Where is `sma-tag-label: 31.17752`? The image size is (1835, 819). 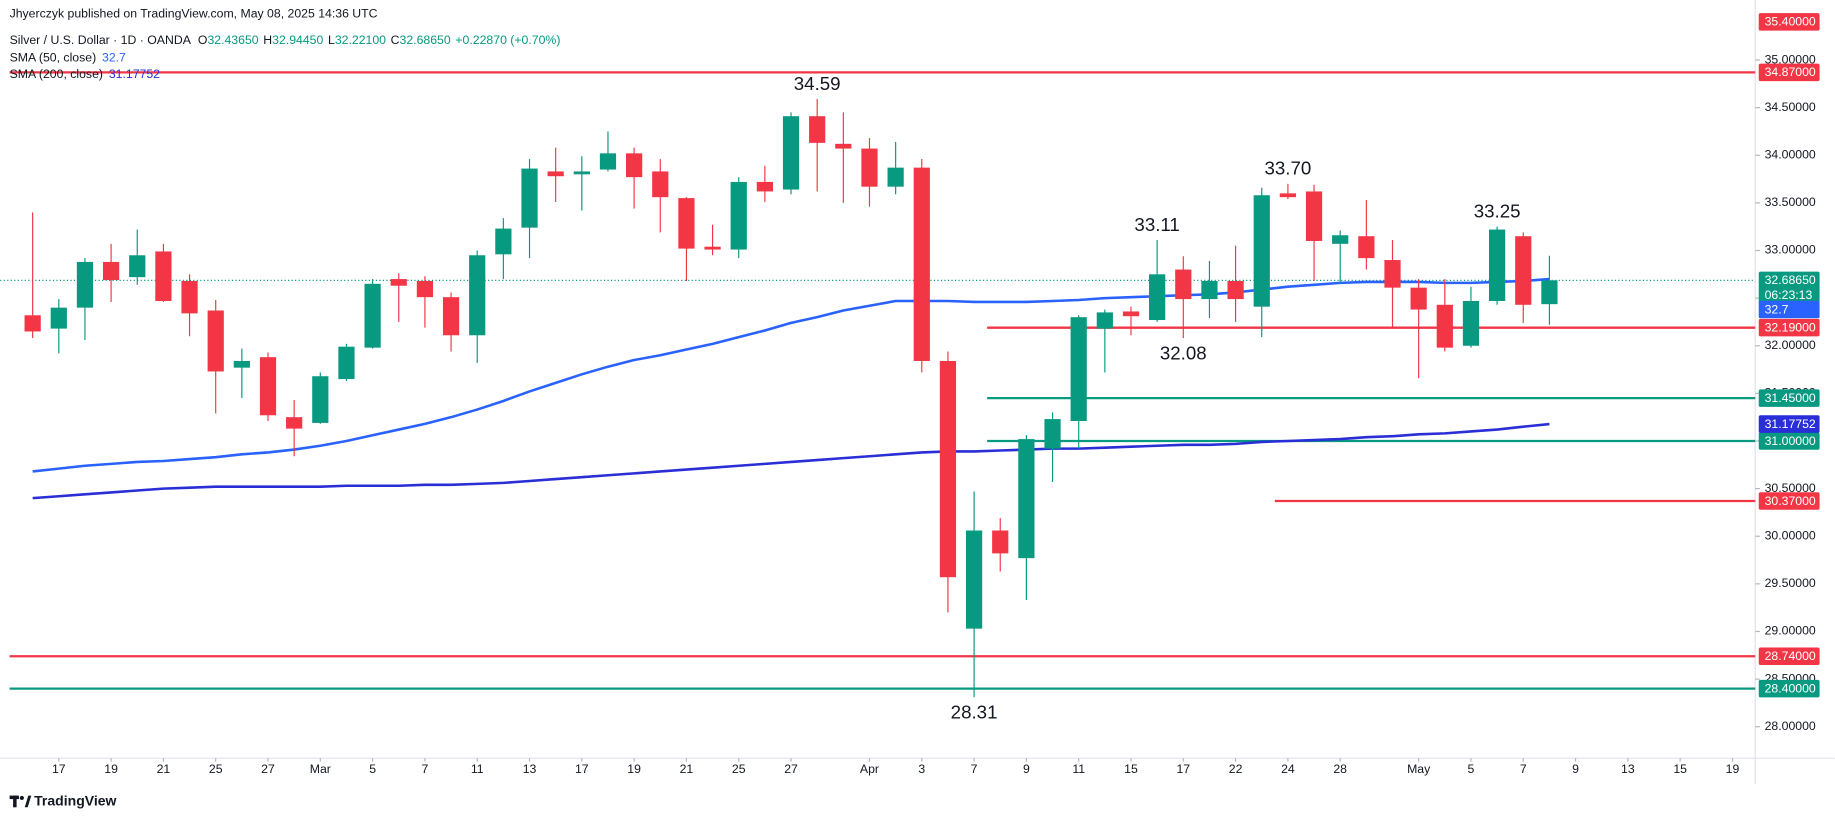 sma-tag-label: 31.17752 is located at coordinates (1790, 424).